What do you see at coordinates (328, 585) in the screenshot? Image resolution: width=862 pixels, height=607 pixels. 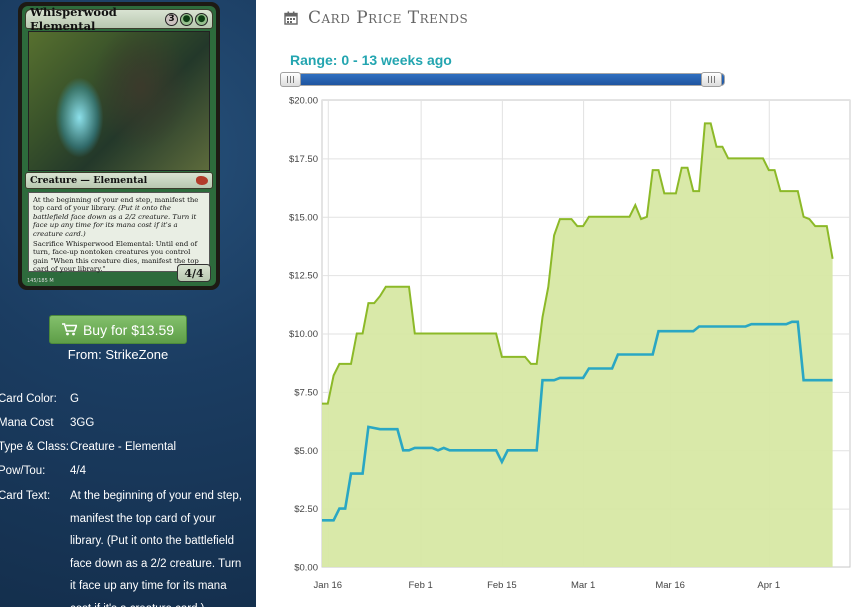 I see `x-tick-label: Jan 16` at bounding box center [328, 585].